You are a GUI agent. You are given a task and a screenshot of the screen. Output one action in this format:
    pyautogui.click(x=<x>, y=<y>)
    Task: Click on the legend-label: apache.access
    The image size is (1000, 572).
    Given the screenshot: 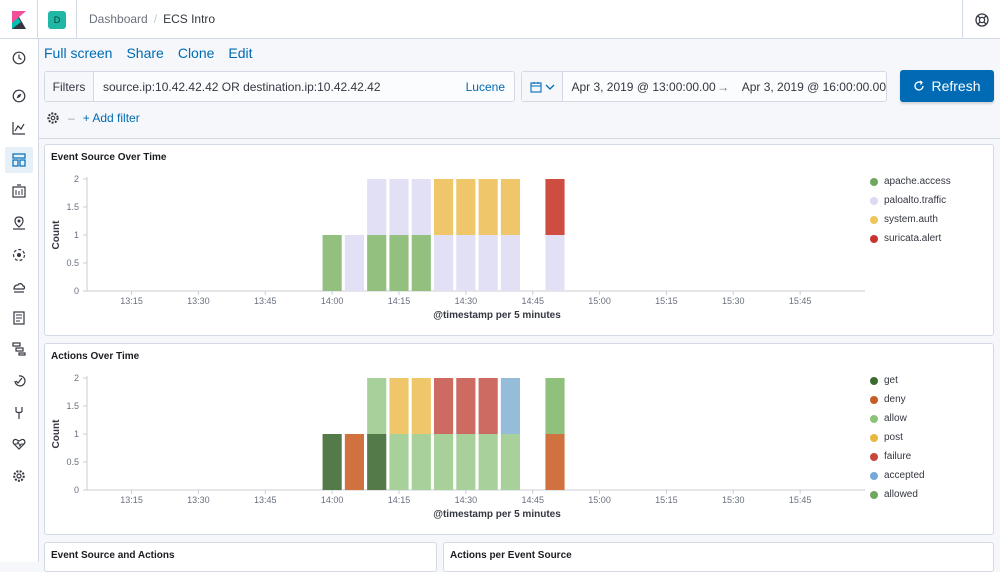 What is the action you would take?
    pyautogui.click(x=917, y=181)
    